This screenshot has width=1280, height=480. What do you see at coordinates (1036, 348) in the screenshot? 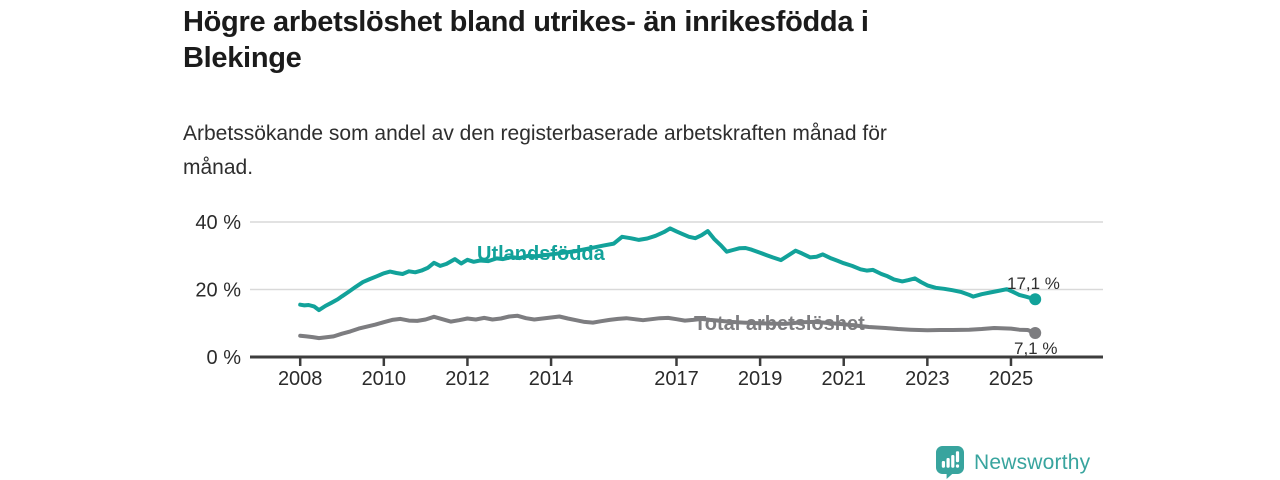
I see `end-value-label-total-arbetsloshet: 7,1 %` at bounding box center [1036, 348].